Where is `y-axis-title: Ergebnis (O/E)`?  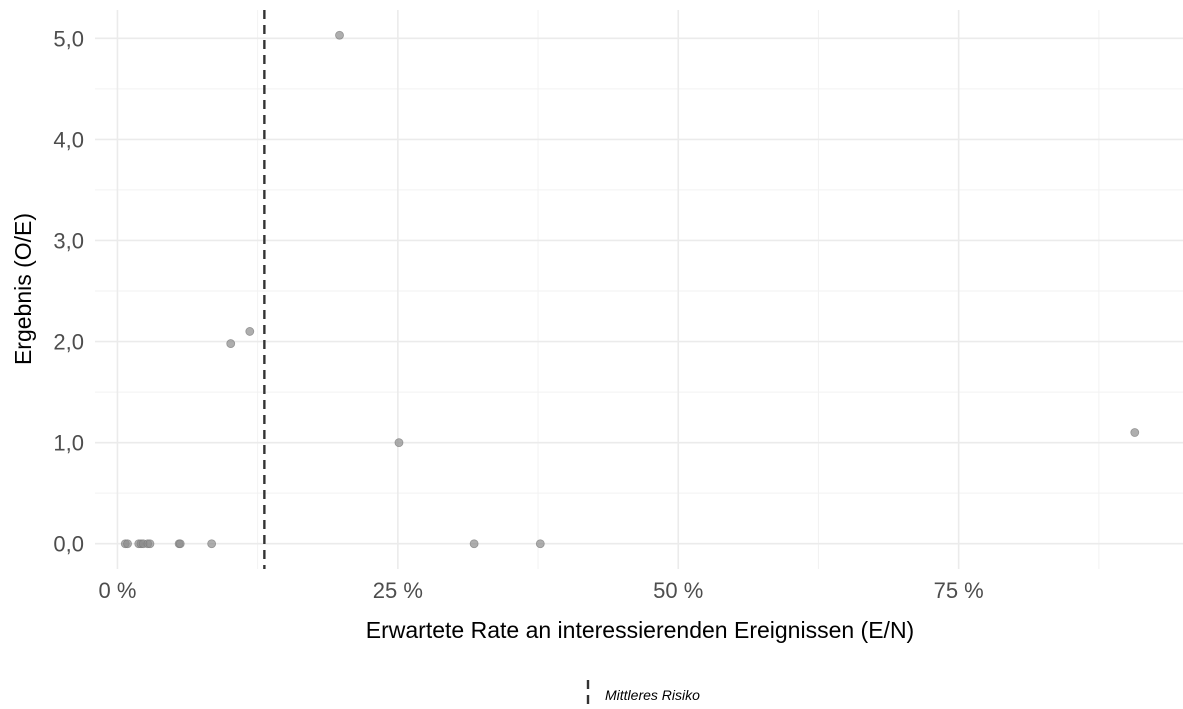 y-axis-title: Ergebnis (O/E) is located at coordinates (23, 289).